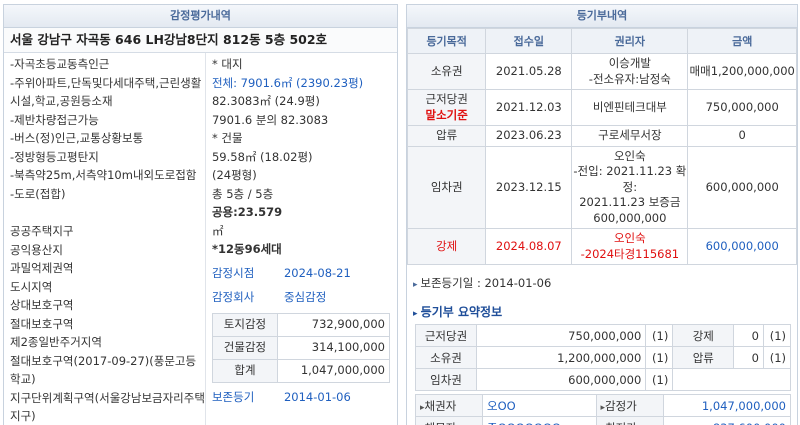 This screenshot has height=425, width=800. What do you see at coordinates (244, 370) in the screenshot?
I see `amount-label: 합계` at bounding box center [244, 370].